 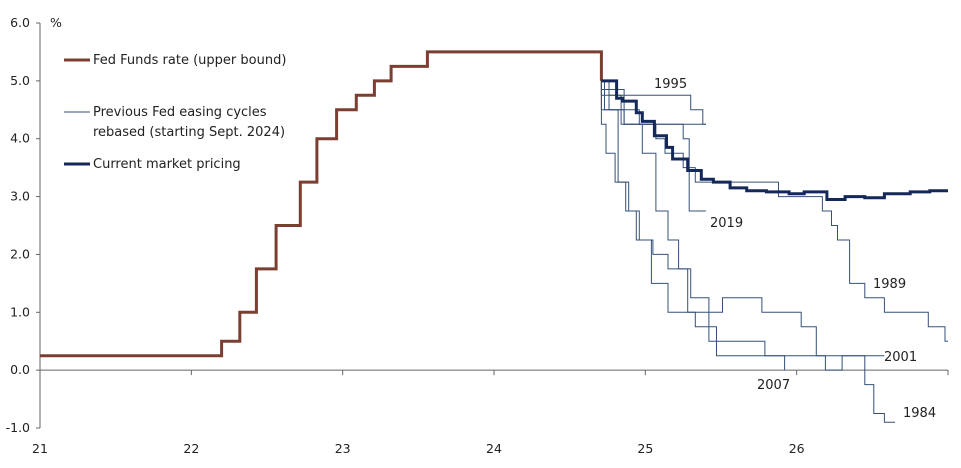 What do you see at coordinates (20, 80) in the screenshot?
I see `y-tick-label: 5.0` at bounding box center [20, 80].